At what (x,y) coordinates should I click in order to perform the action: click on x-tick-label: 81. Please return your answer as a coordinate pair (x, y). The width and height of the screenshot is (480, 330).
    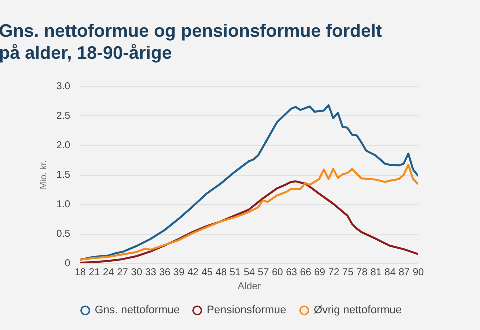
    Looking at the image, I should click on (376, 273).